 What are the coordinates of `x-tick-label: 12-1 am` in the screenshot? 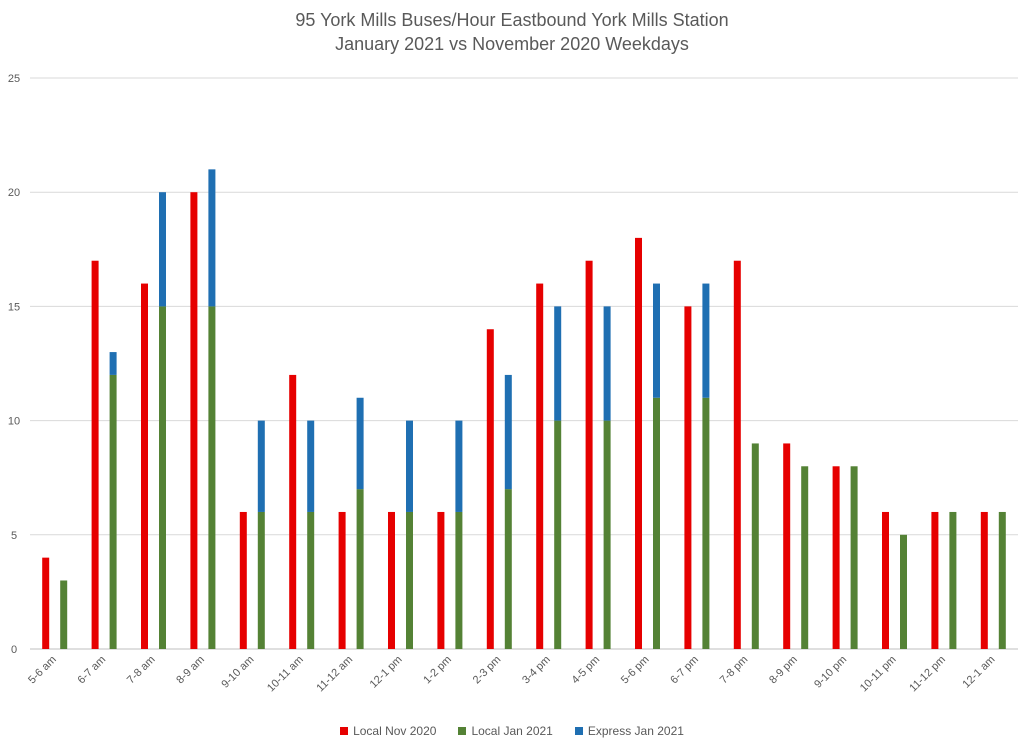 It's located at (978, 672).